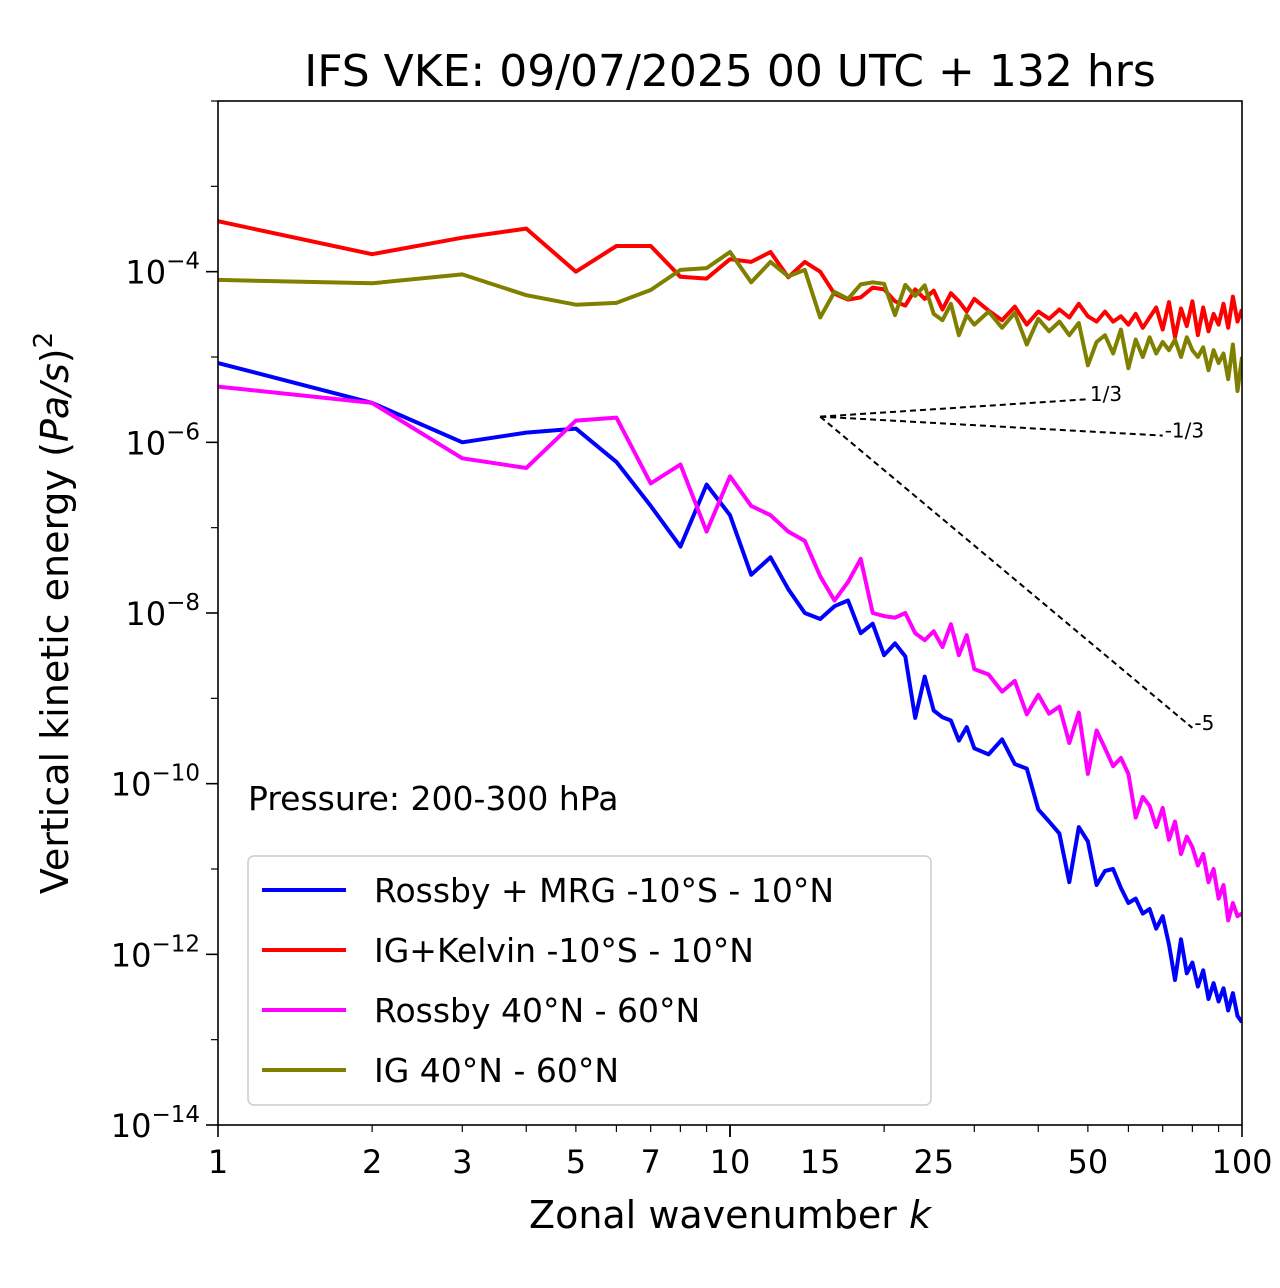 The height and width of the screenshot is (1288, 1280). What do you see at coordinates (433, 798) in the screenshot?
I see `pressure-annotation: Pressure: 200-300 hPa` at bounding box center [433, 798].